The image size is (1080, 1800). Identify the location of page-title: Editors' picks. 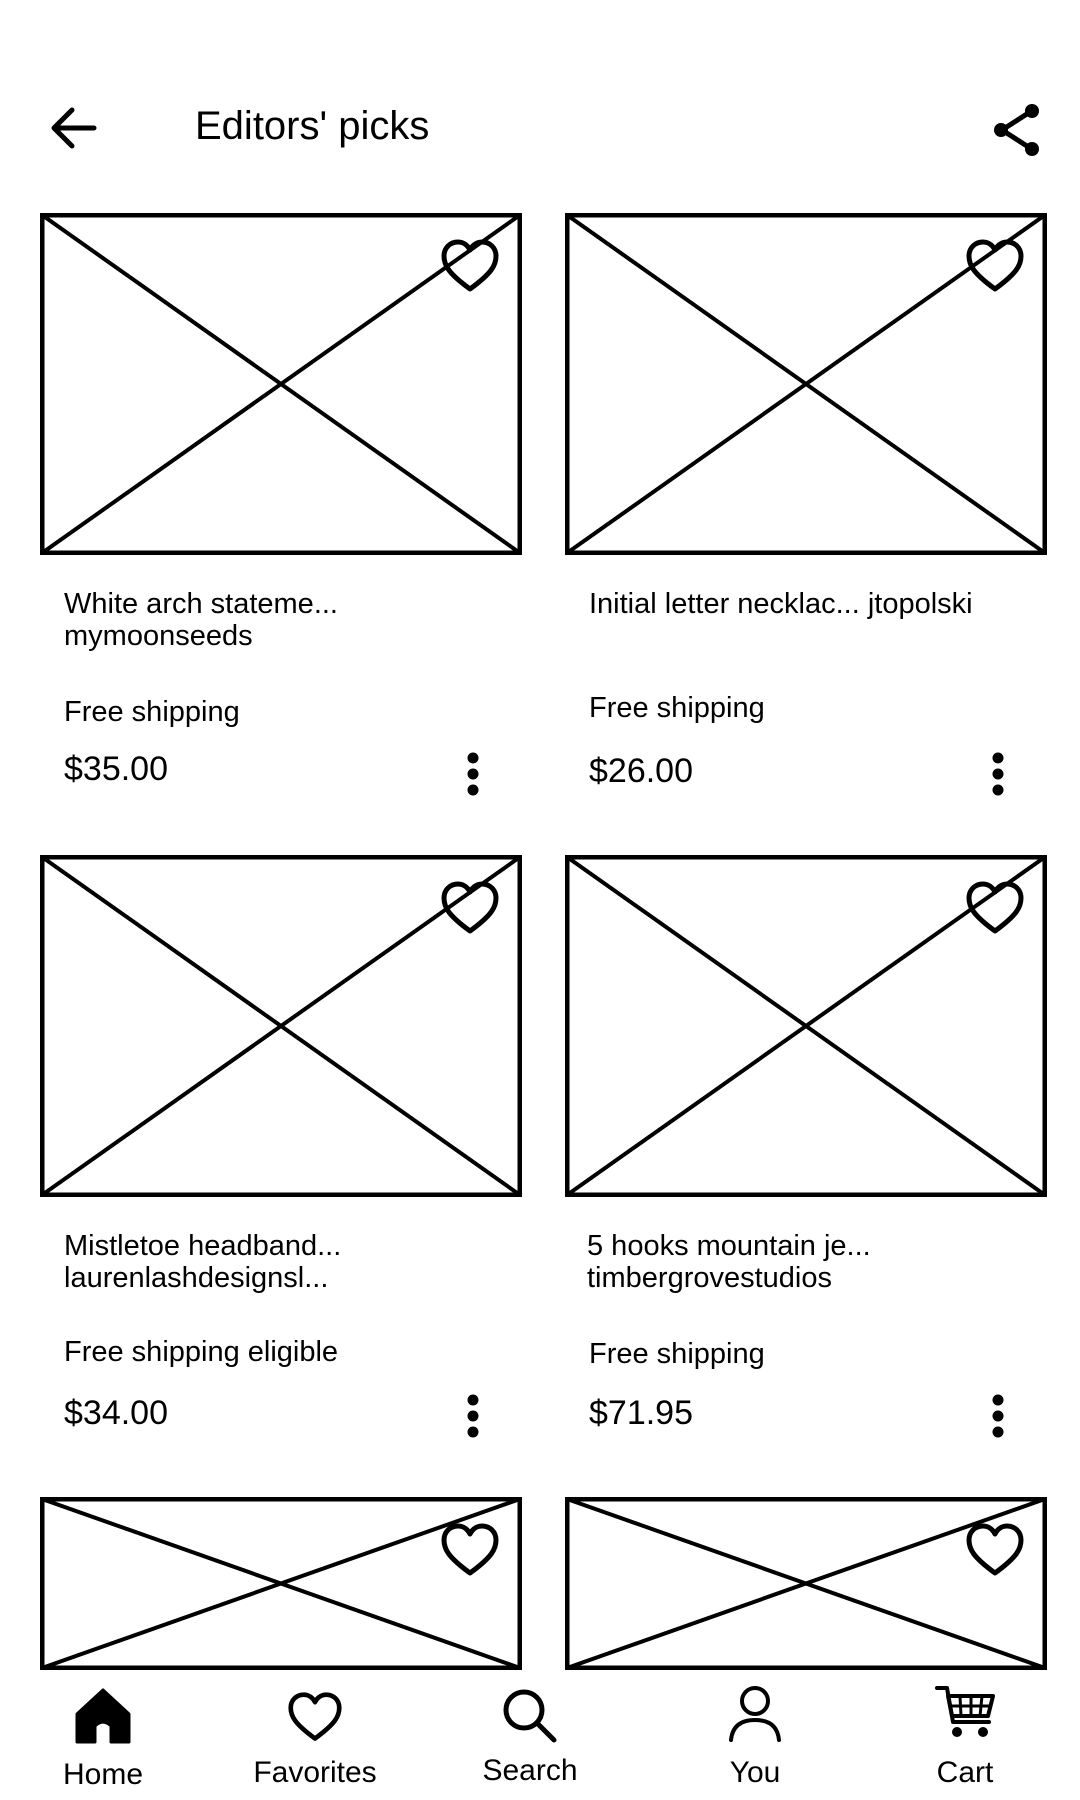
(312, 126).